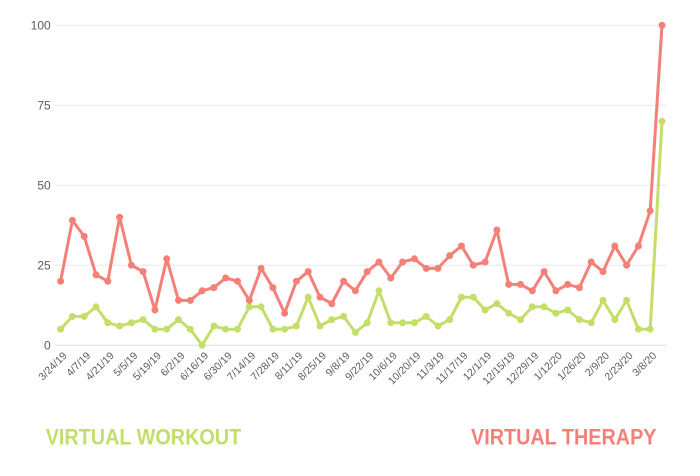  What do you see at coordinates (41, 26) in the screenshot?
I see `svg-text: 100` at bounding box center [41, 26].